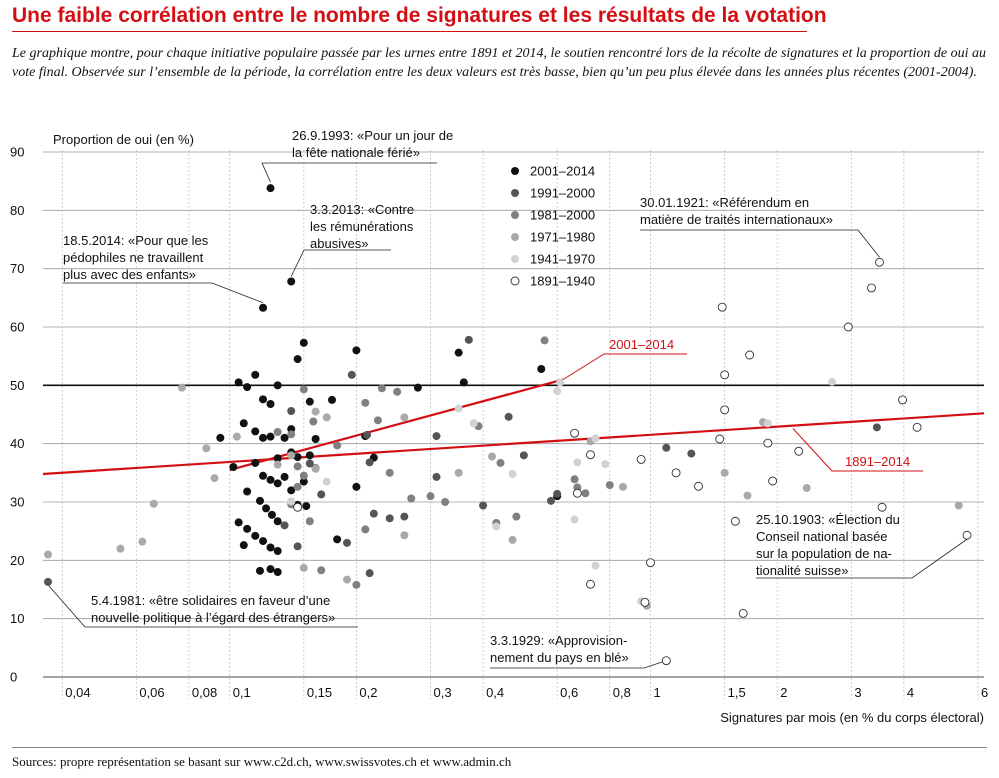 The image size is (999, 778). Describe the element at coordinates (783, 692) in the screenshot. I see `x-tick-label: 2` at that location.